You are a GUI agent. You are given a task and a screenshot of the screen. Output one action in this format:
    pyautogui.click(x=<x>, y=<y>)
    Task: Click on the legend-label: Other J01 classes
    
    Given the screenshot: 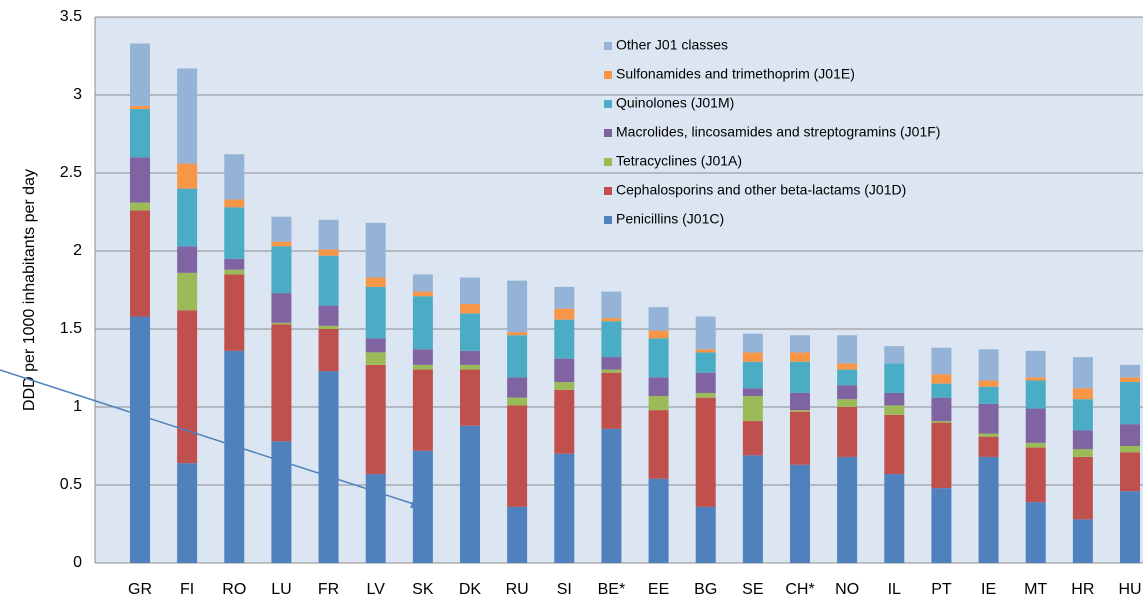 What is the action you would take?
    pyautogui.click(x=672, y=45)
    